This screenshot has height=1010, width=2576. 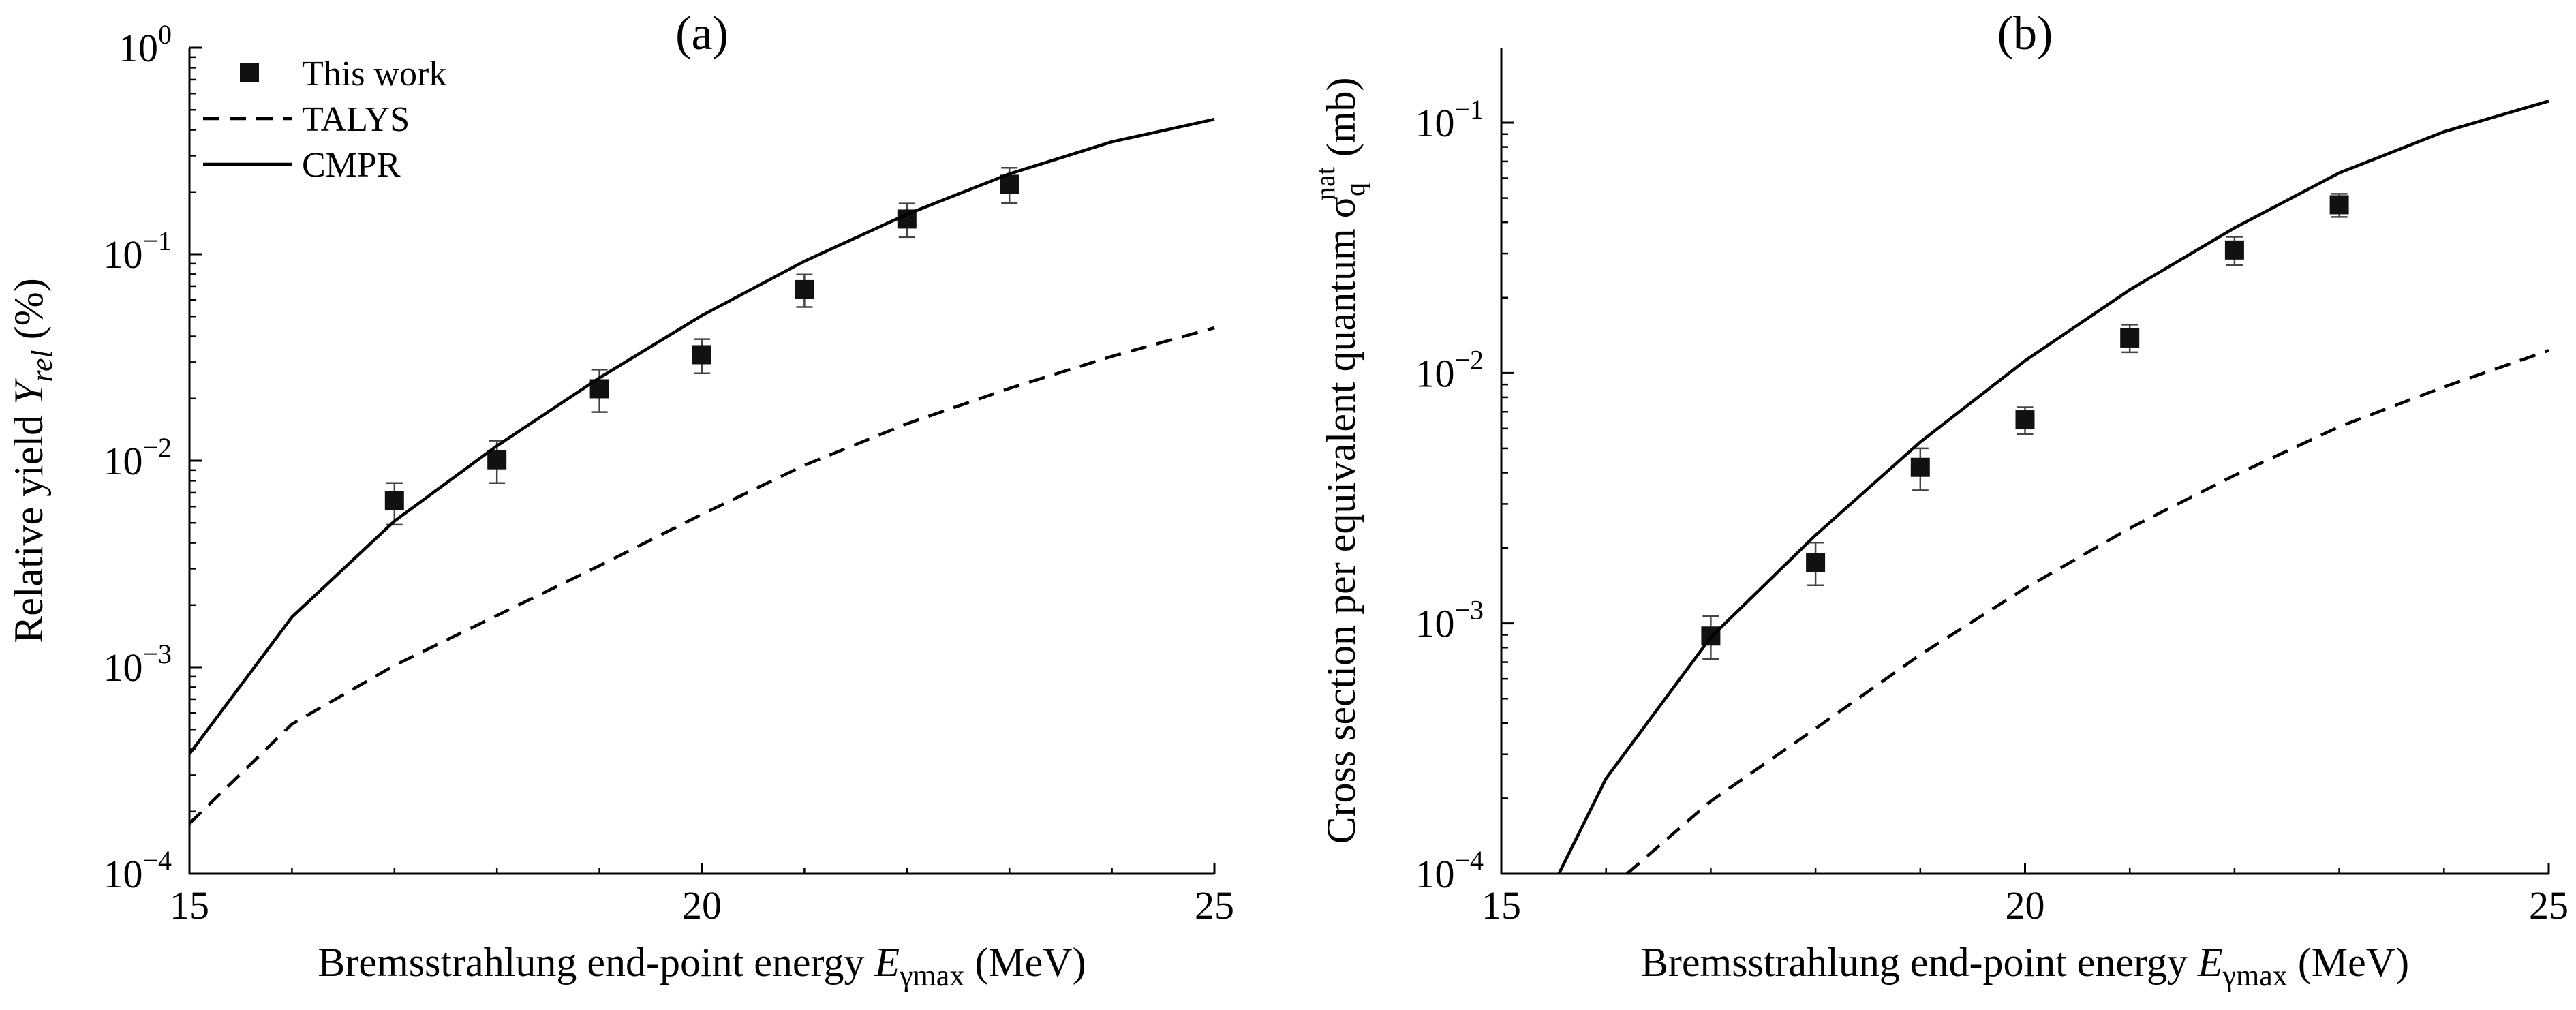 What do you see at coordinates (28, 314) in the screenshot?
I see `y-axis-title-unit: (%)` at bounding box center [28, 314].